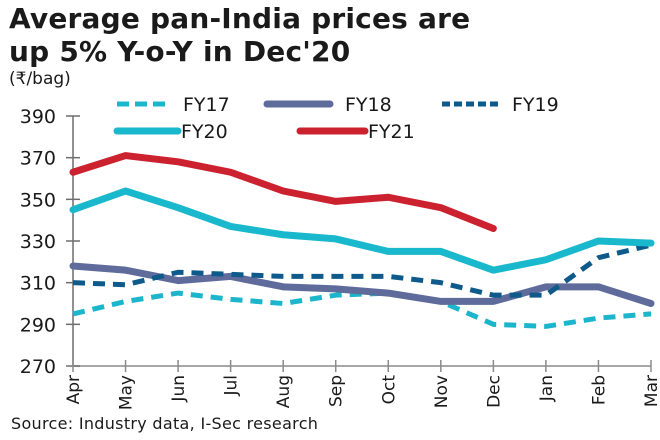 The height and width of the screenshot is (440, 660). Describe the element at coordinates (391, 132) in the screenshot. I see `legend-label: FY21` at that location.